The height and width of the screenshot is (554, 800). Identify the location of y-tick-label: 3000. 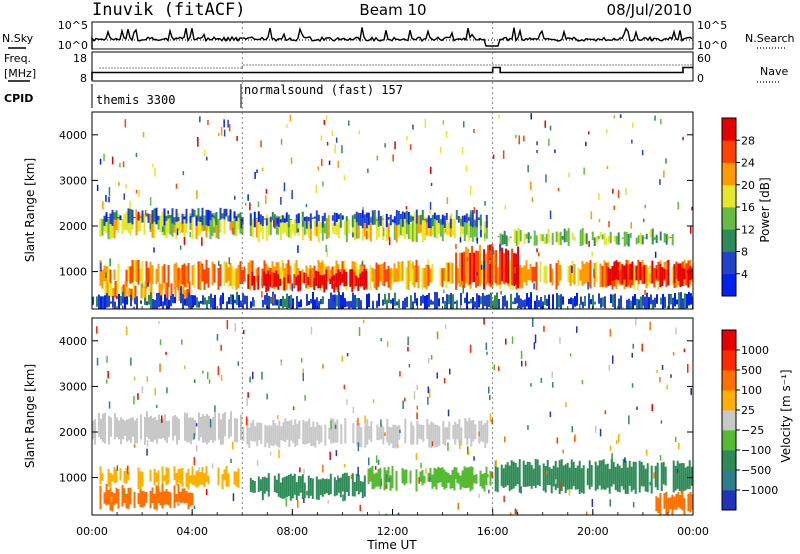
(73, 180).